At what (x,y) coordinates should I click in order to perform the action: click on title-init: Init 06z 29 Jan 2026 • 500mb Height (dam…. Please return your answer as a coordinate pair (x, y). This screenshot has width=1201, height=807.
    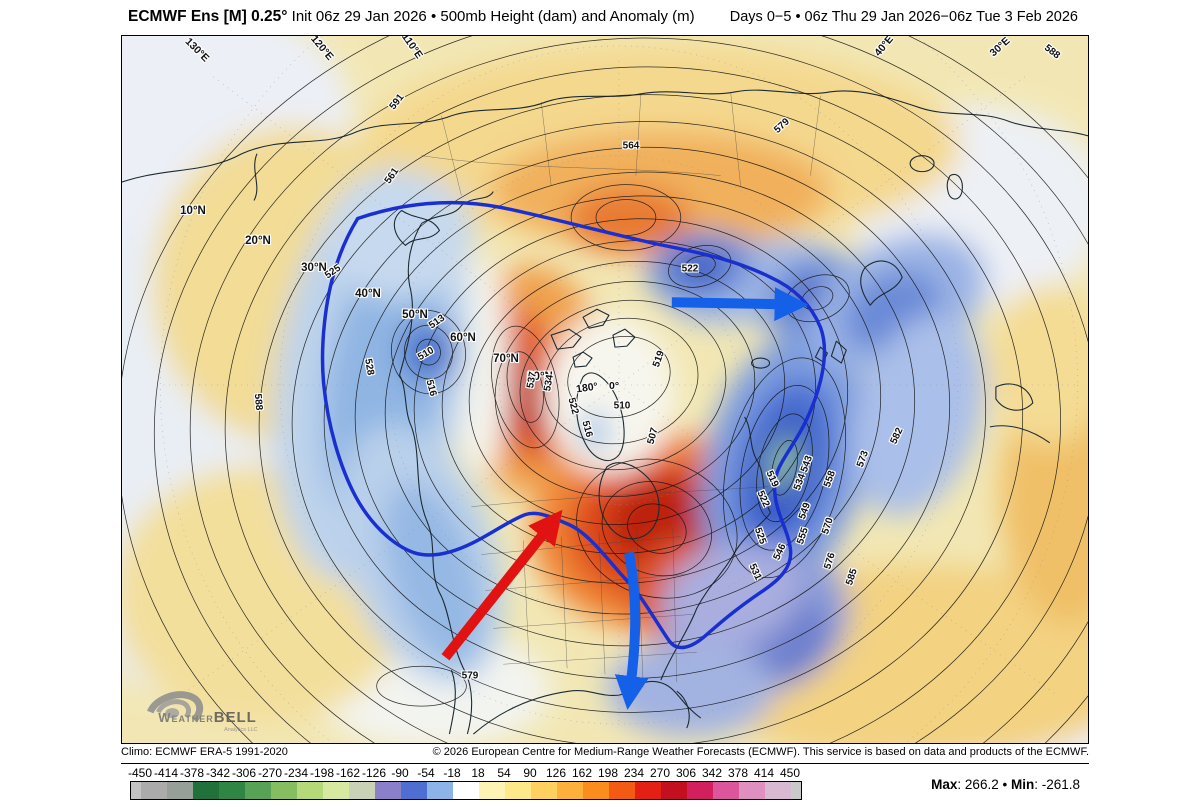
    Looking at the image, I should click on (491, 16).